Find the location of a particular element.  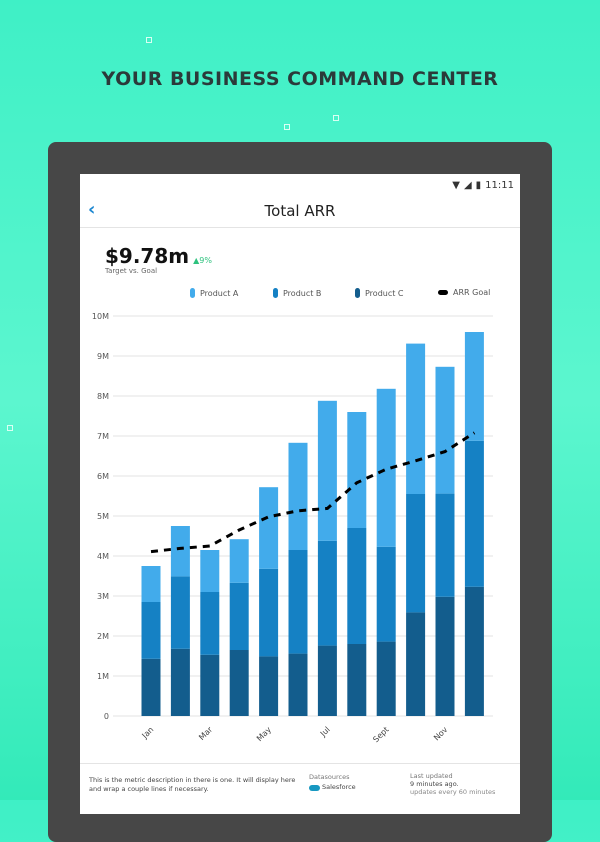

delta-badge: ▲9% is located at coordinates (202, 260).